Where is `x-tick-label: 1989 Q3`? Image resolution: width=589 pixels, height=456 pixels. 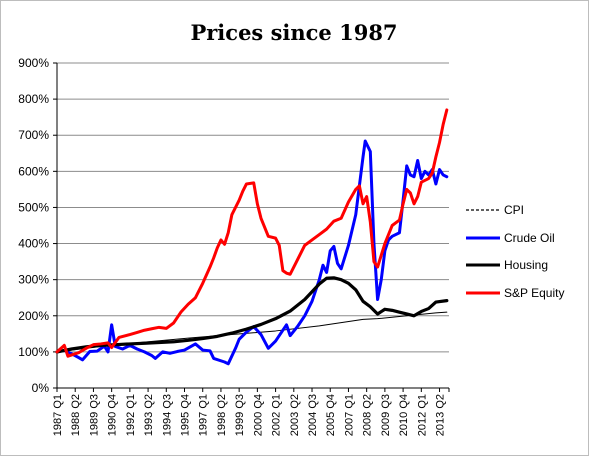
x-tick-label: 1989 Q3 is located at coordinates (94, 415).